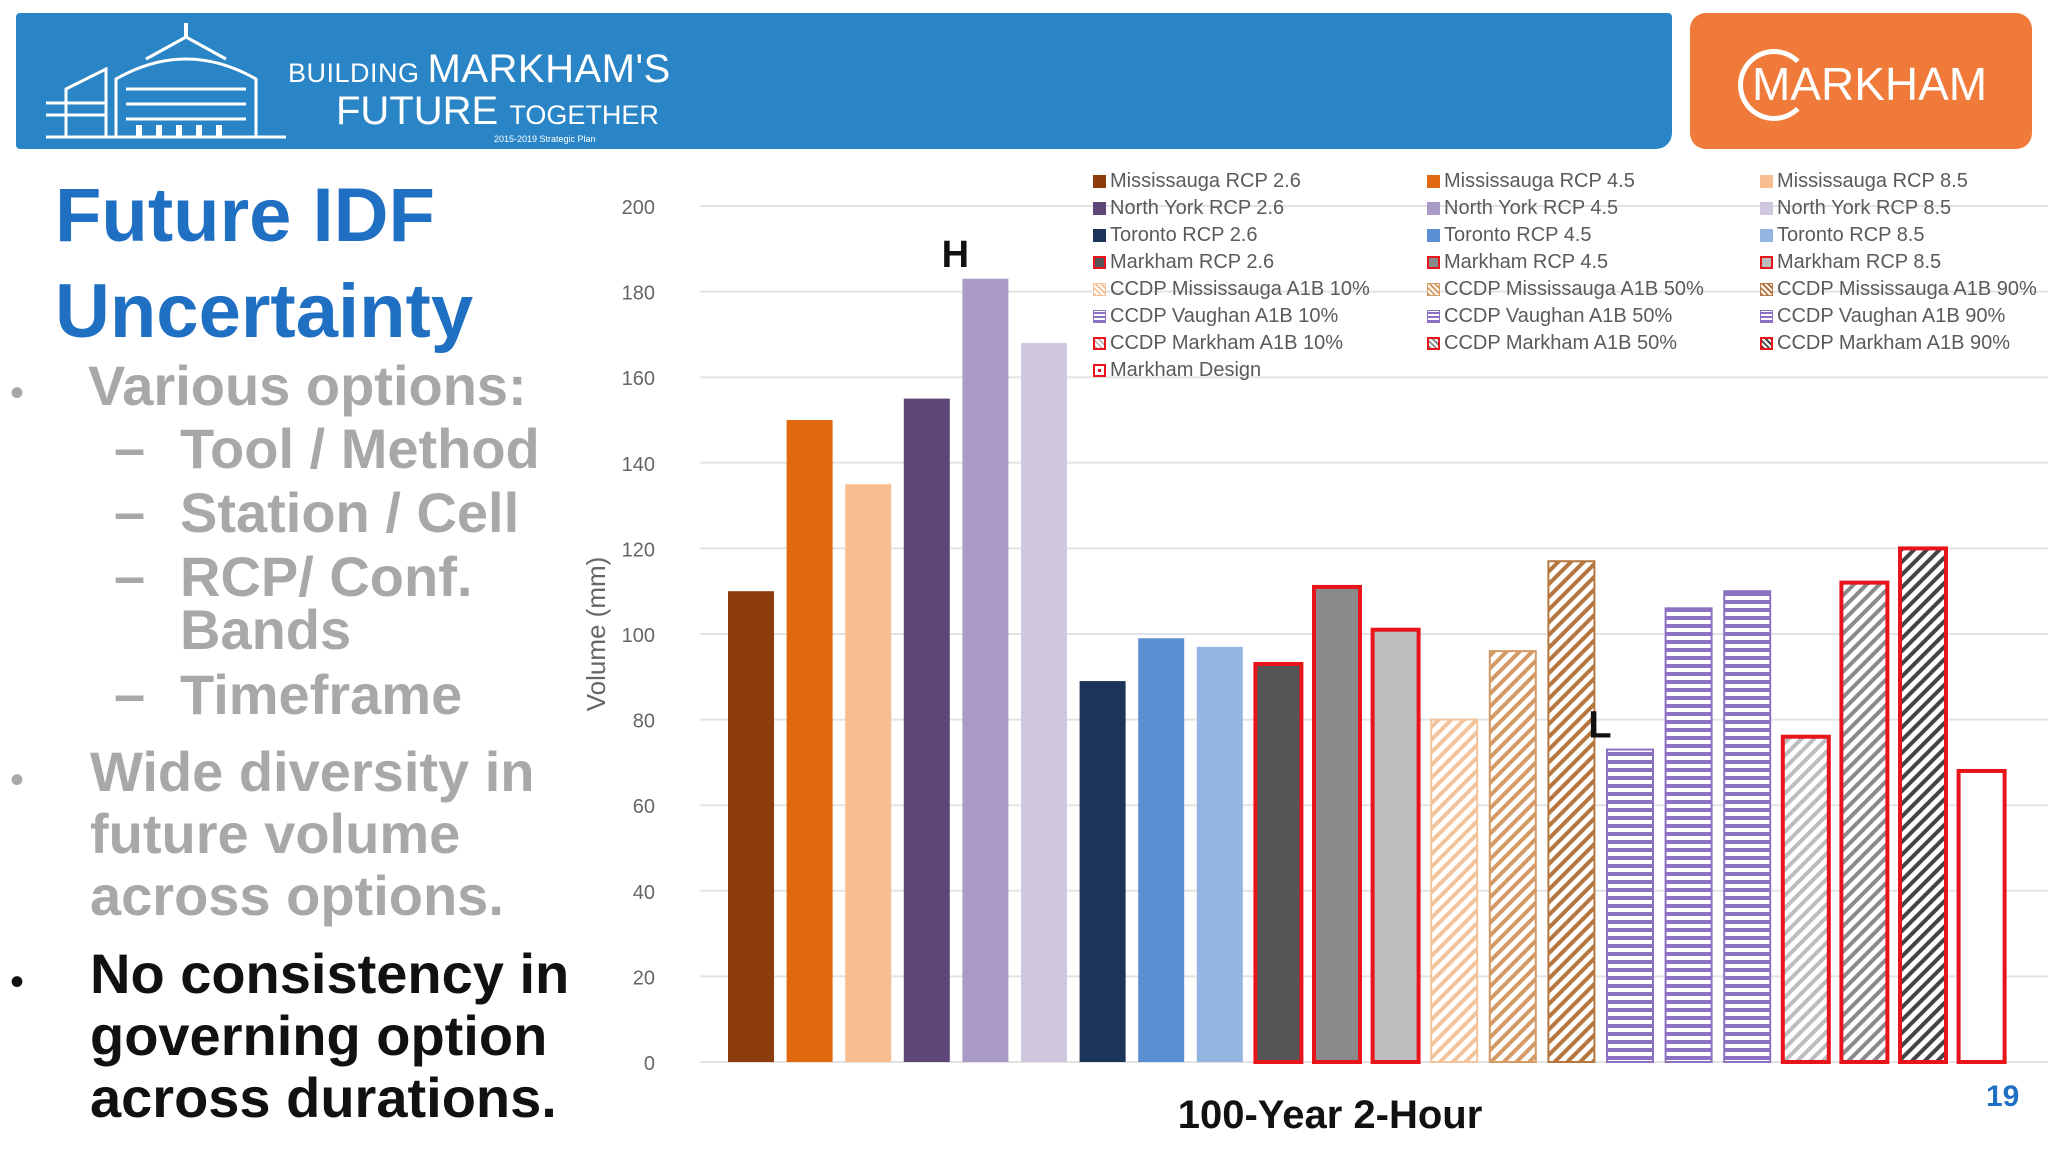 This screenshot has height=1152, width=2048. Describe the element at coordinates (1539, 181) in the screenshot. I see `legend-label: Mississauga RCP 4.5` at that location.